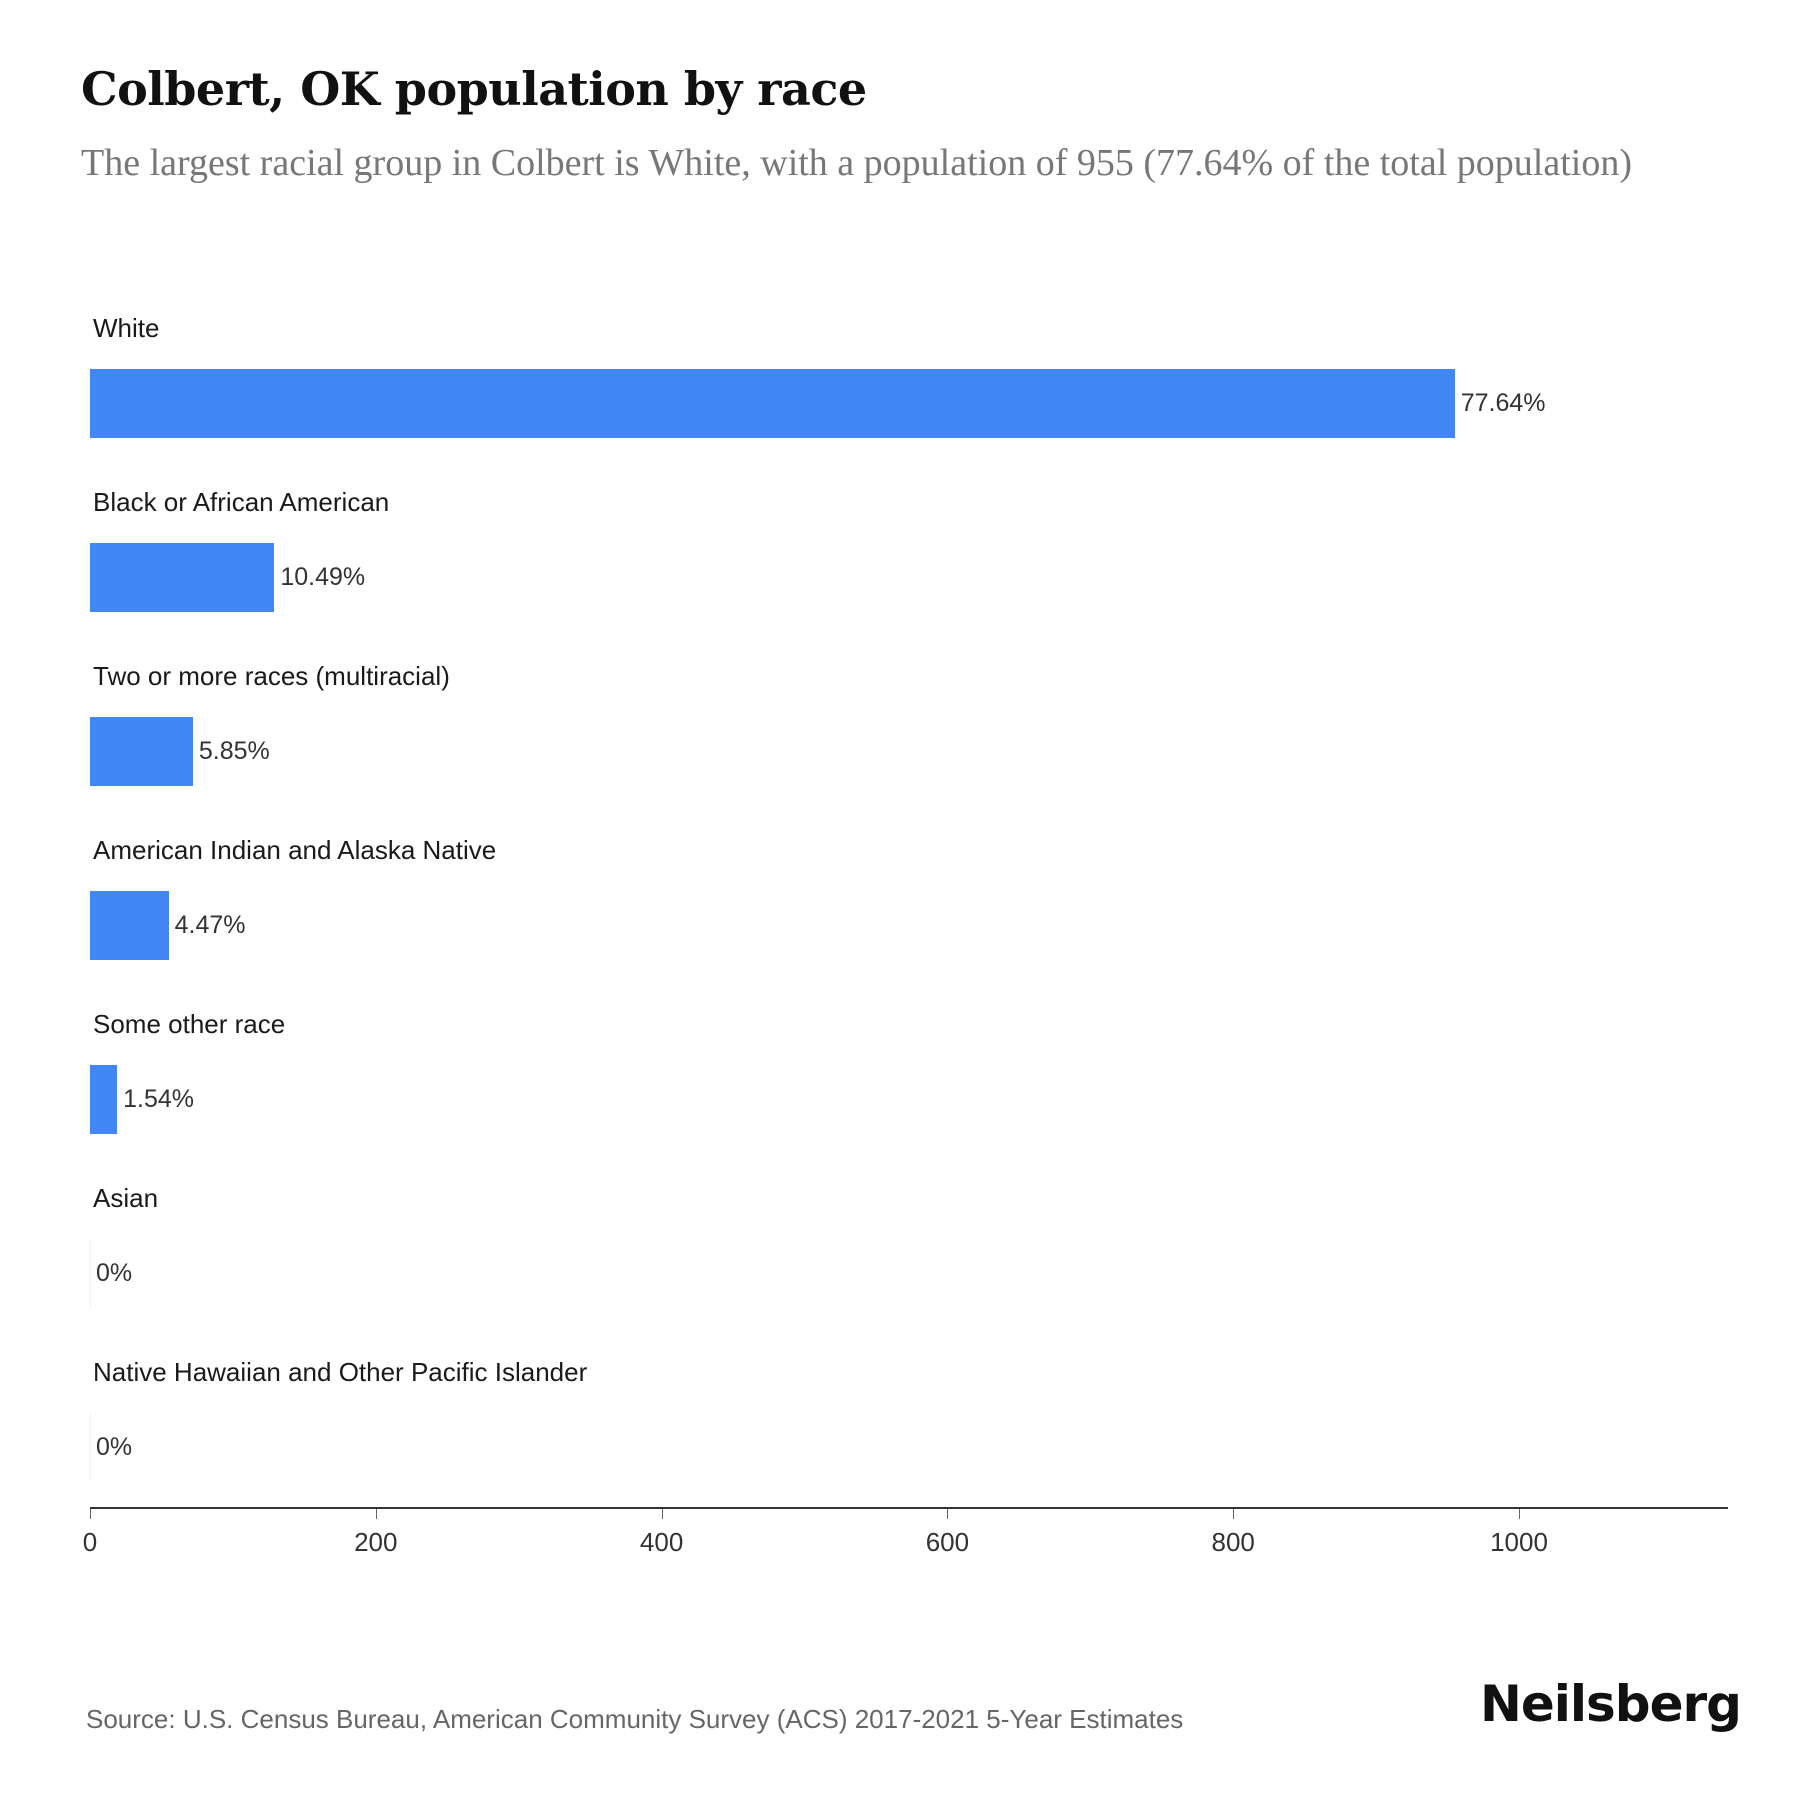 The image size is (1800, 1800). Describe the element at coordinates (271, 676) in the screenshot. I see `row-label-multiracial: Two or more races (multiracial)` at that location.